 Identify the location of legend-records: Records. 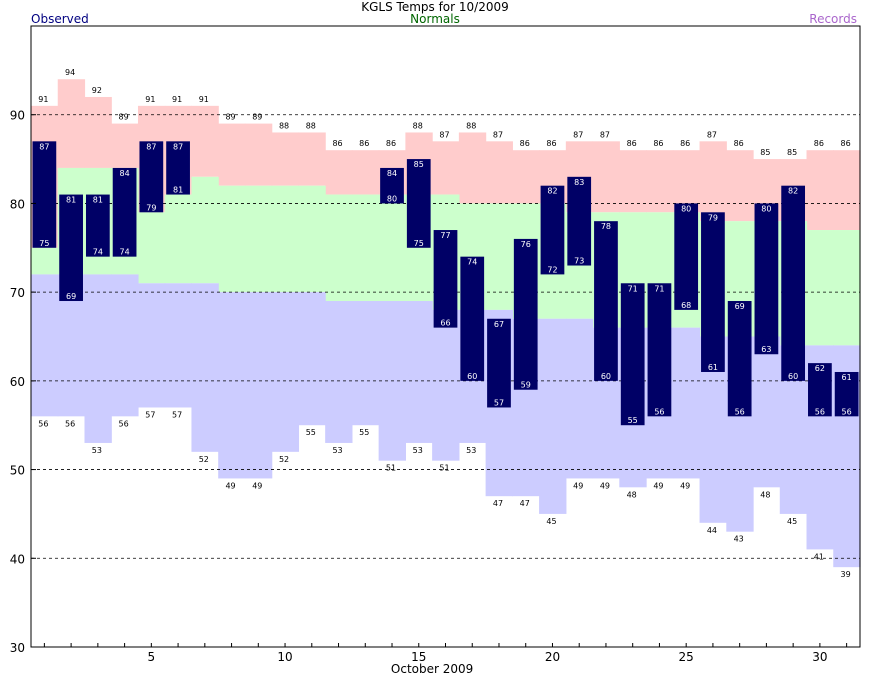
(833, 19).